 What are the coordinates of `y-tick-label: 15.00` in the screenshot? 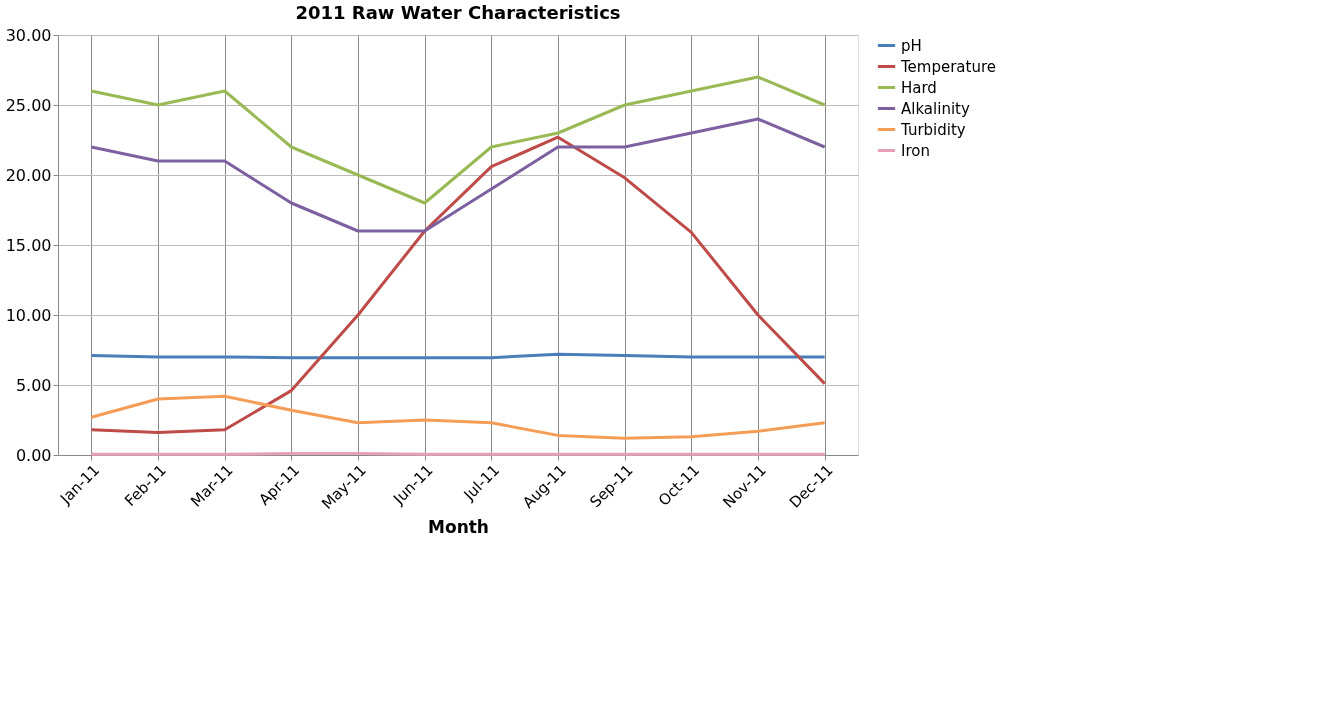 It's located at (28, 245).